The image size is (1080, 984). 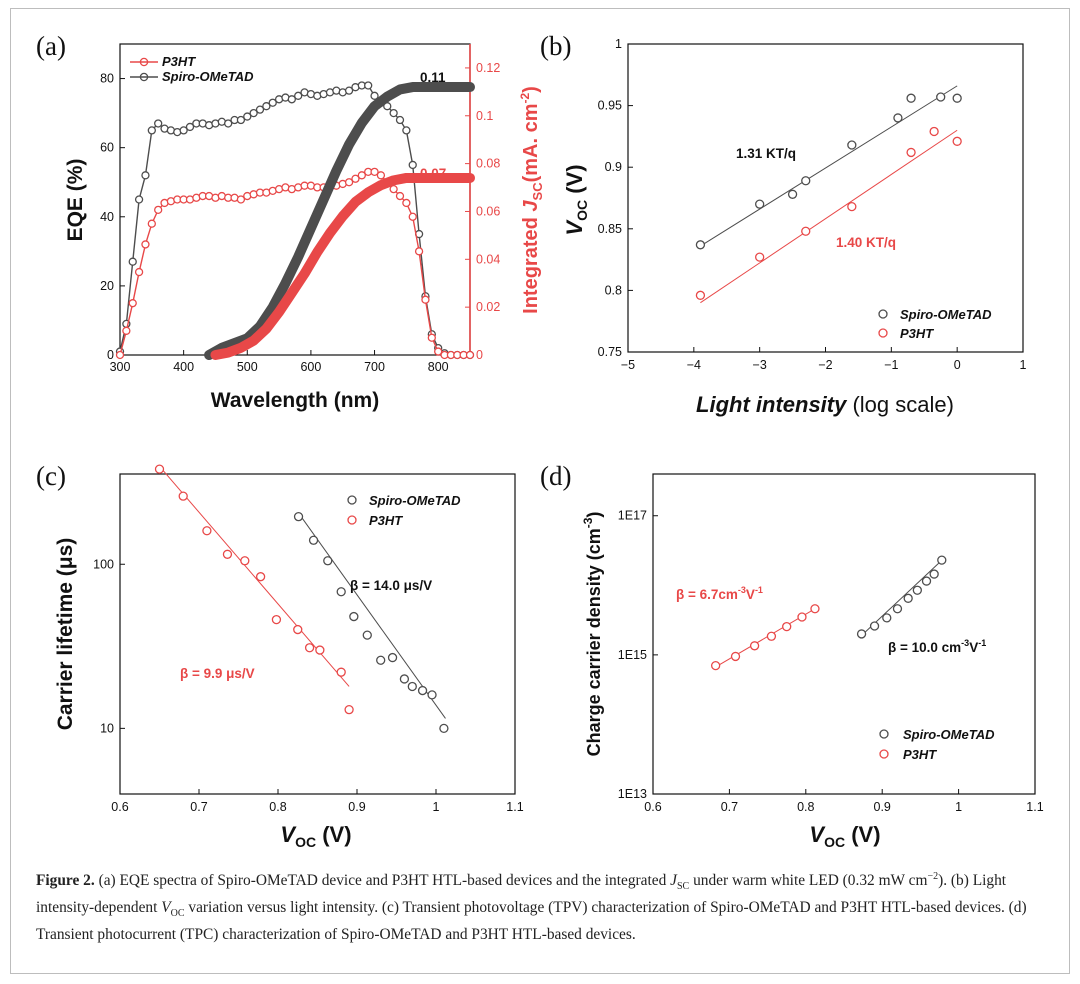 What do you see at coordinates (917, 333) in the screenshot?
I see `legend-b-p3ht-label: P3HT` at bounding box center [917, 333].